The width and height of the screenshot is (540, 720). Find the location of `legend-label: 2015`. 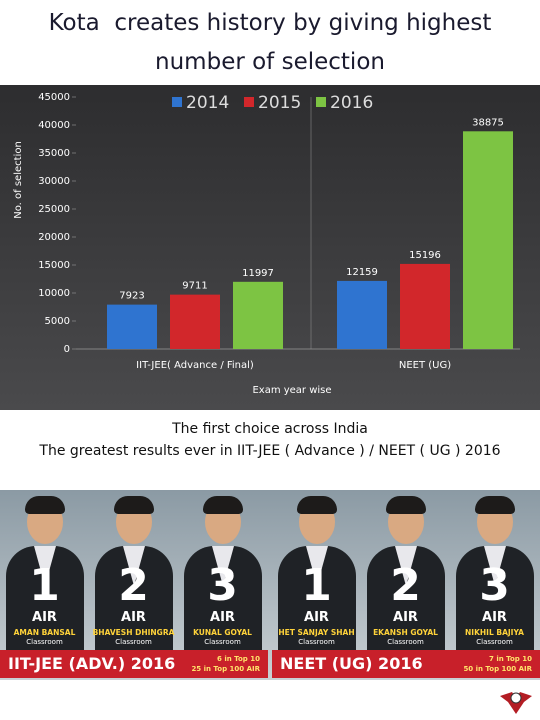

legend-label: 2015 is located at coordinates (279, 103).